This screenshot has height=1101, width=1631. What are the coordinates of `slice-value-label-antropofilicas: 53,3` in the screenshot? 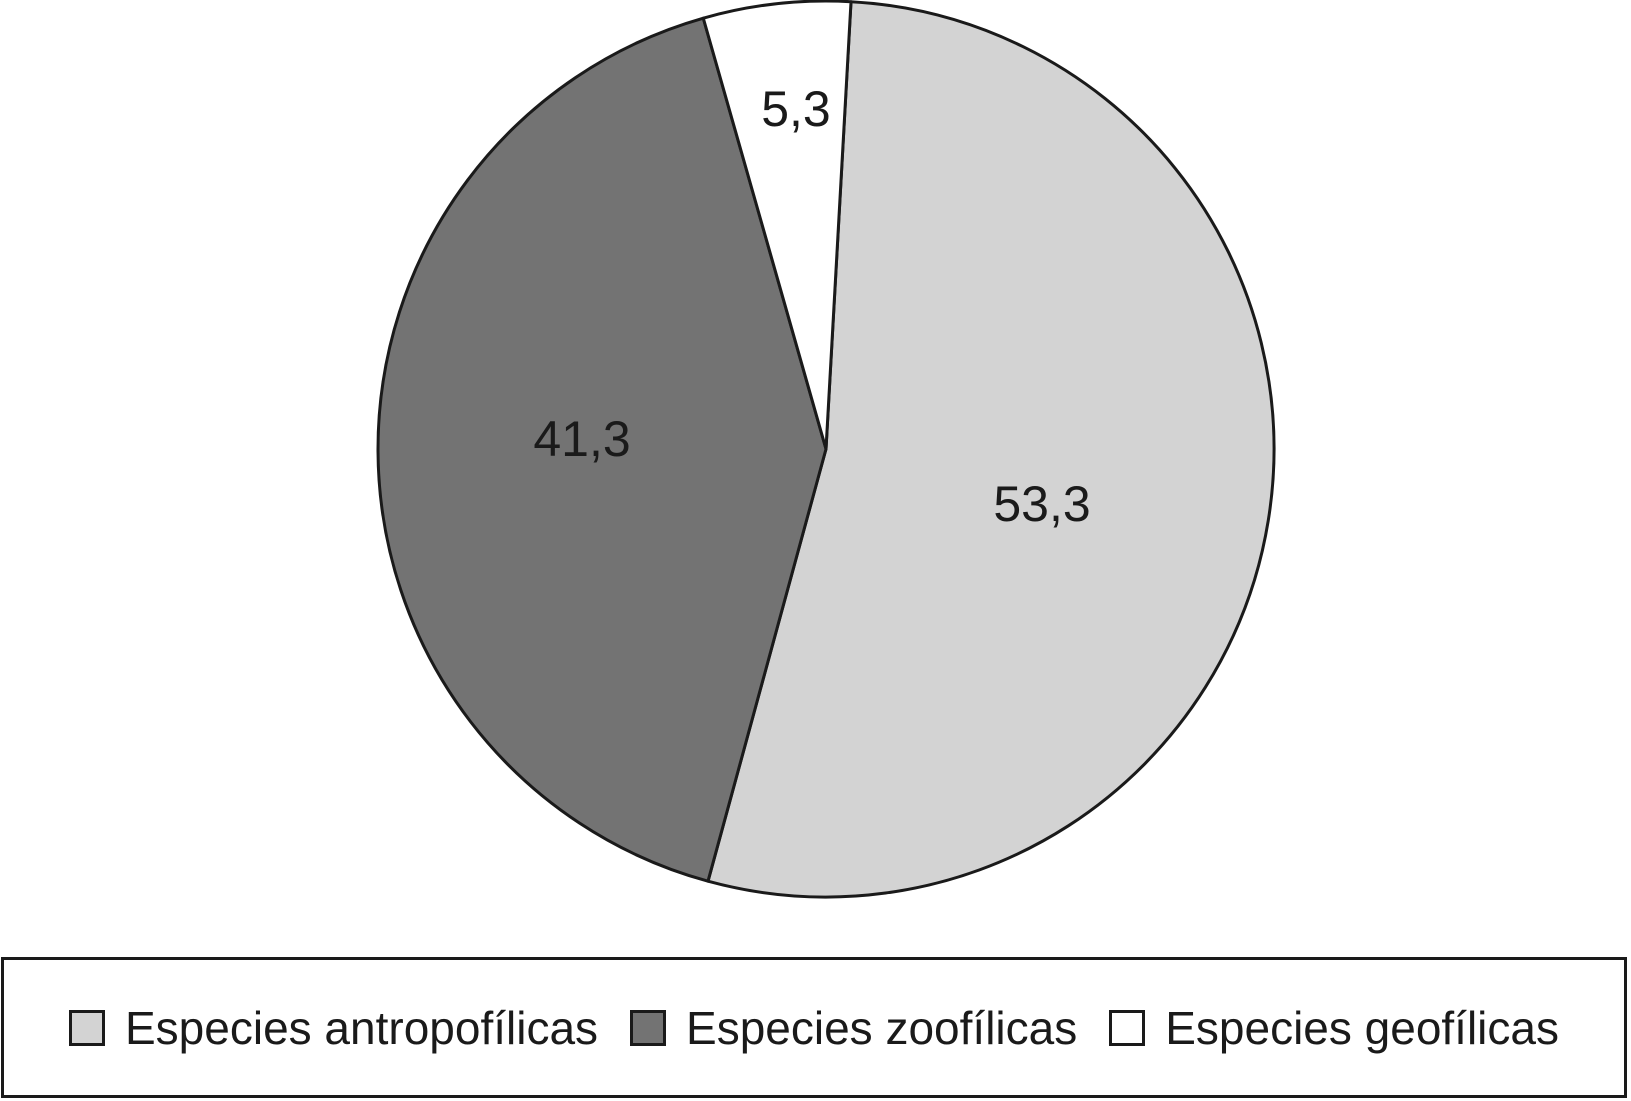 It's located at (1041, 504).